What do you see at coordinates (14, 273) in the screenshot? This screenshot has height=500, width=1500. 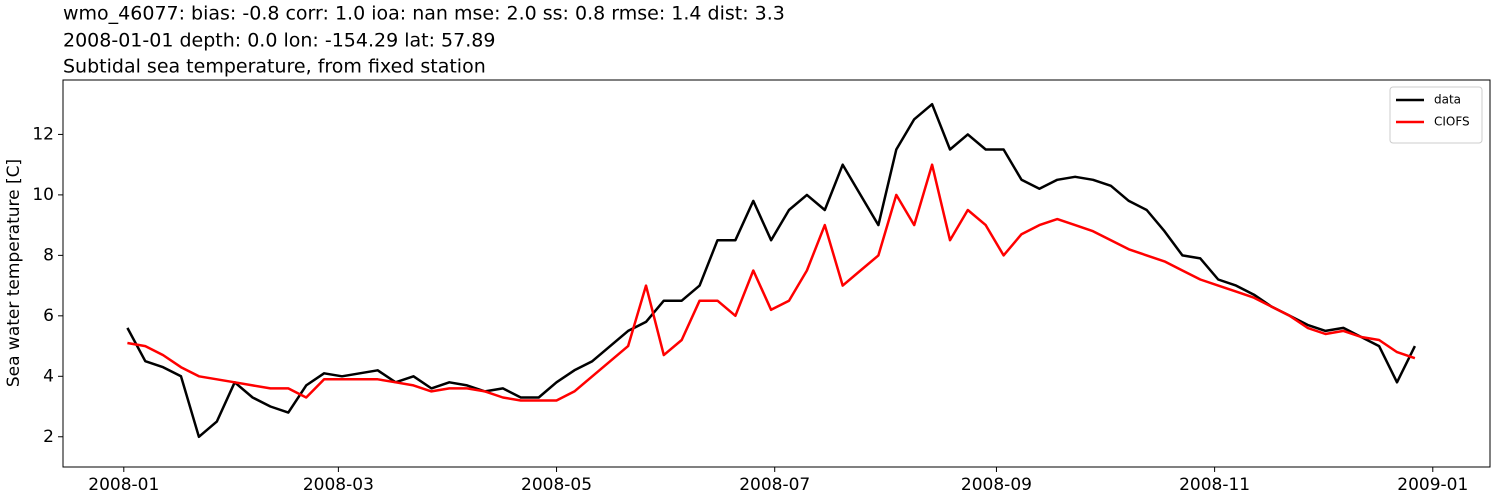 I see `y-axis-label: Sea water temperature [C]` at bounding box center [14, 273].